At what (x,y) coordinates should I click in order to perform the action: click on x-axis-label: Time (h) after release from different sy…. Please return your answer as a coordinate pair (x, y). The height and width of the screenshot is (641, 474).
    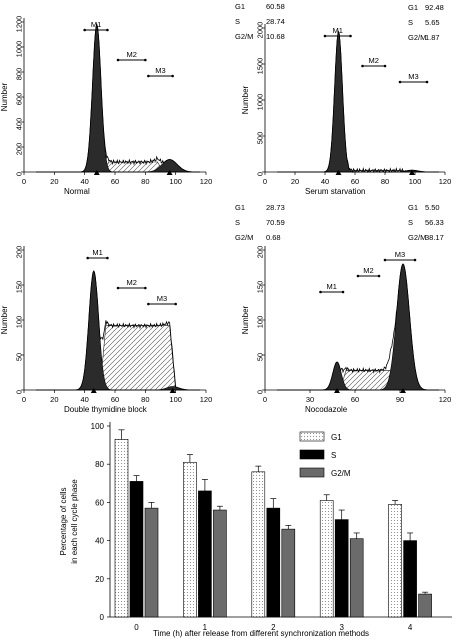
    Looking at the image, I should click on (261, 633).